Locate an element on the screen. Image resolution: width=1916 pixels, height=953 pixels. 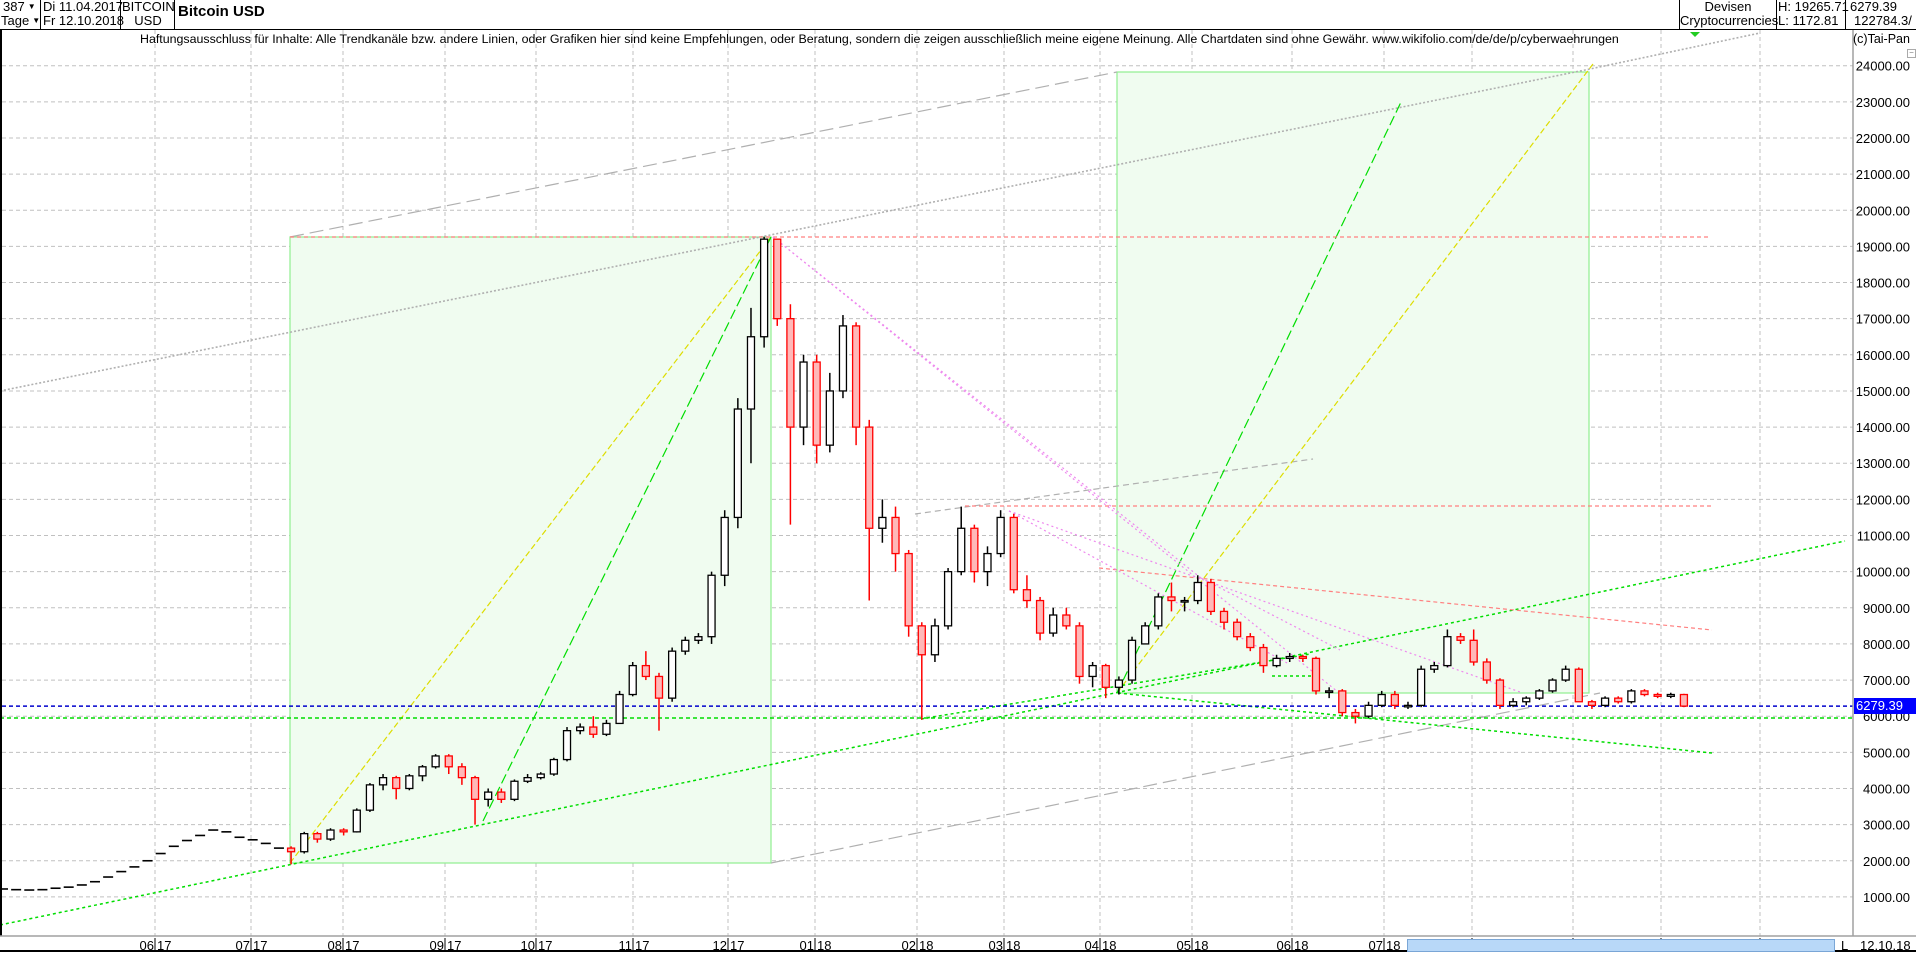
pink-trend-line is located at coordinates (1264, 601).